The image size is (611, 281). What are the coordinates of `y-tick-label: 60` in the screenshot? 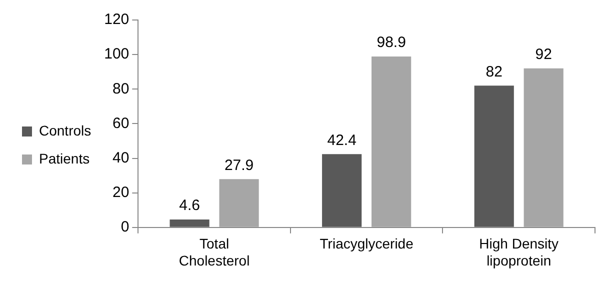 It's located at (121, 123).